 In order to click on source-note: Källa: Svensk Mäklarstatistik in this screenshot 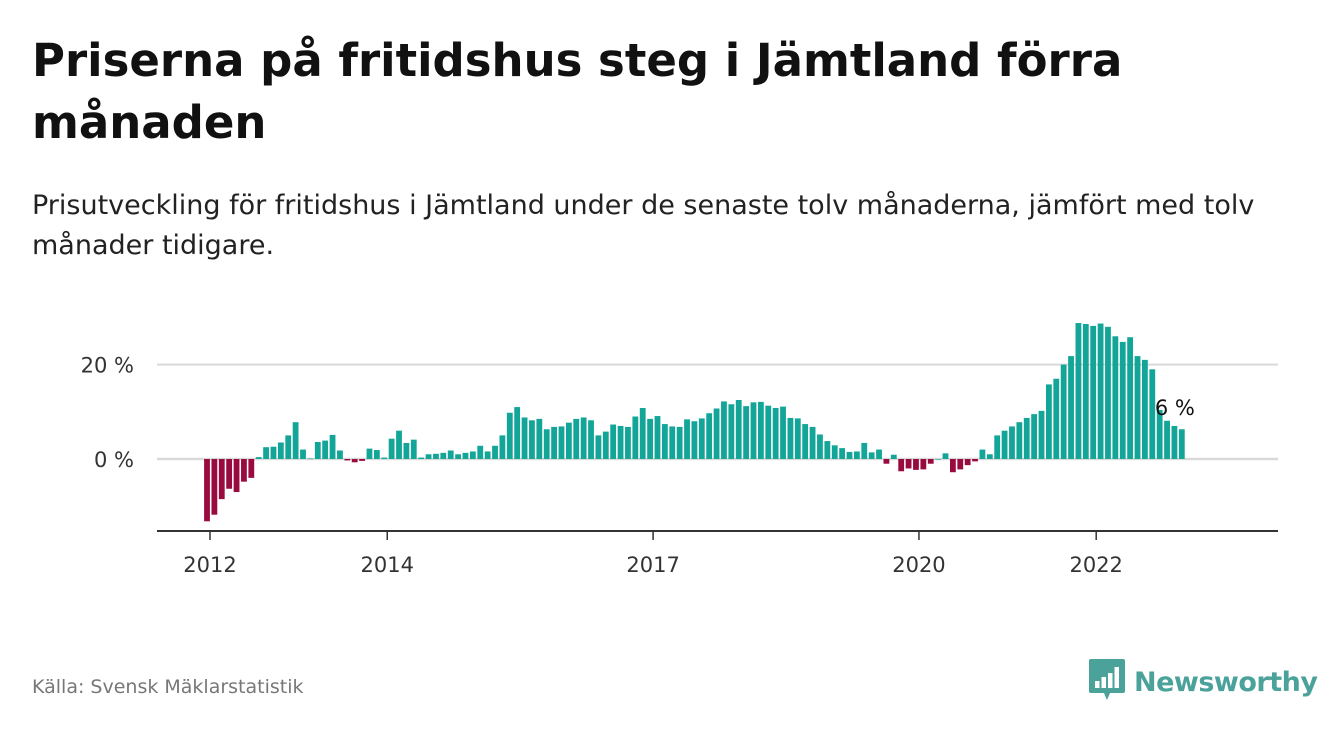, I will do `click(168, 687)`.